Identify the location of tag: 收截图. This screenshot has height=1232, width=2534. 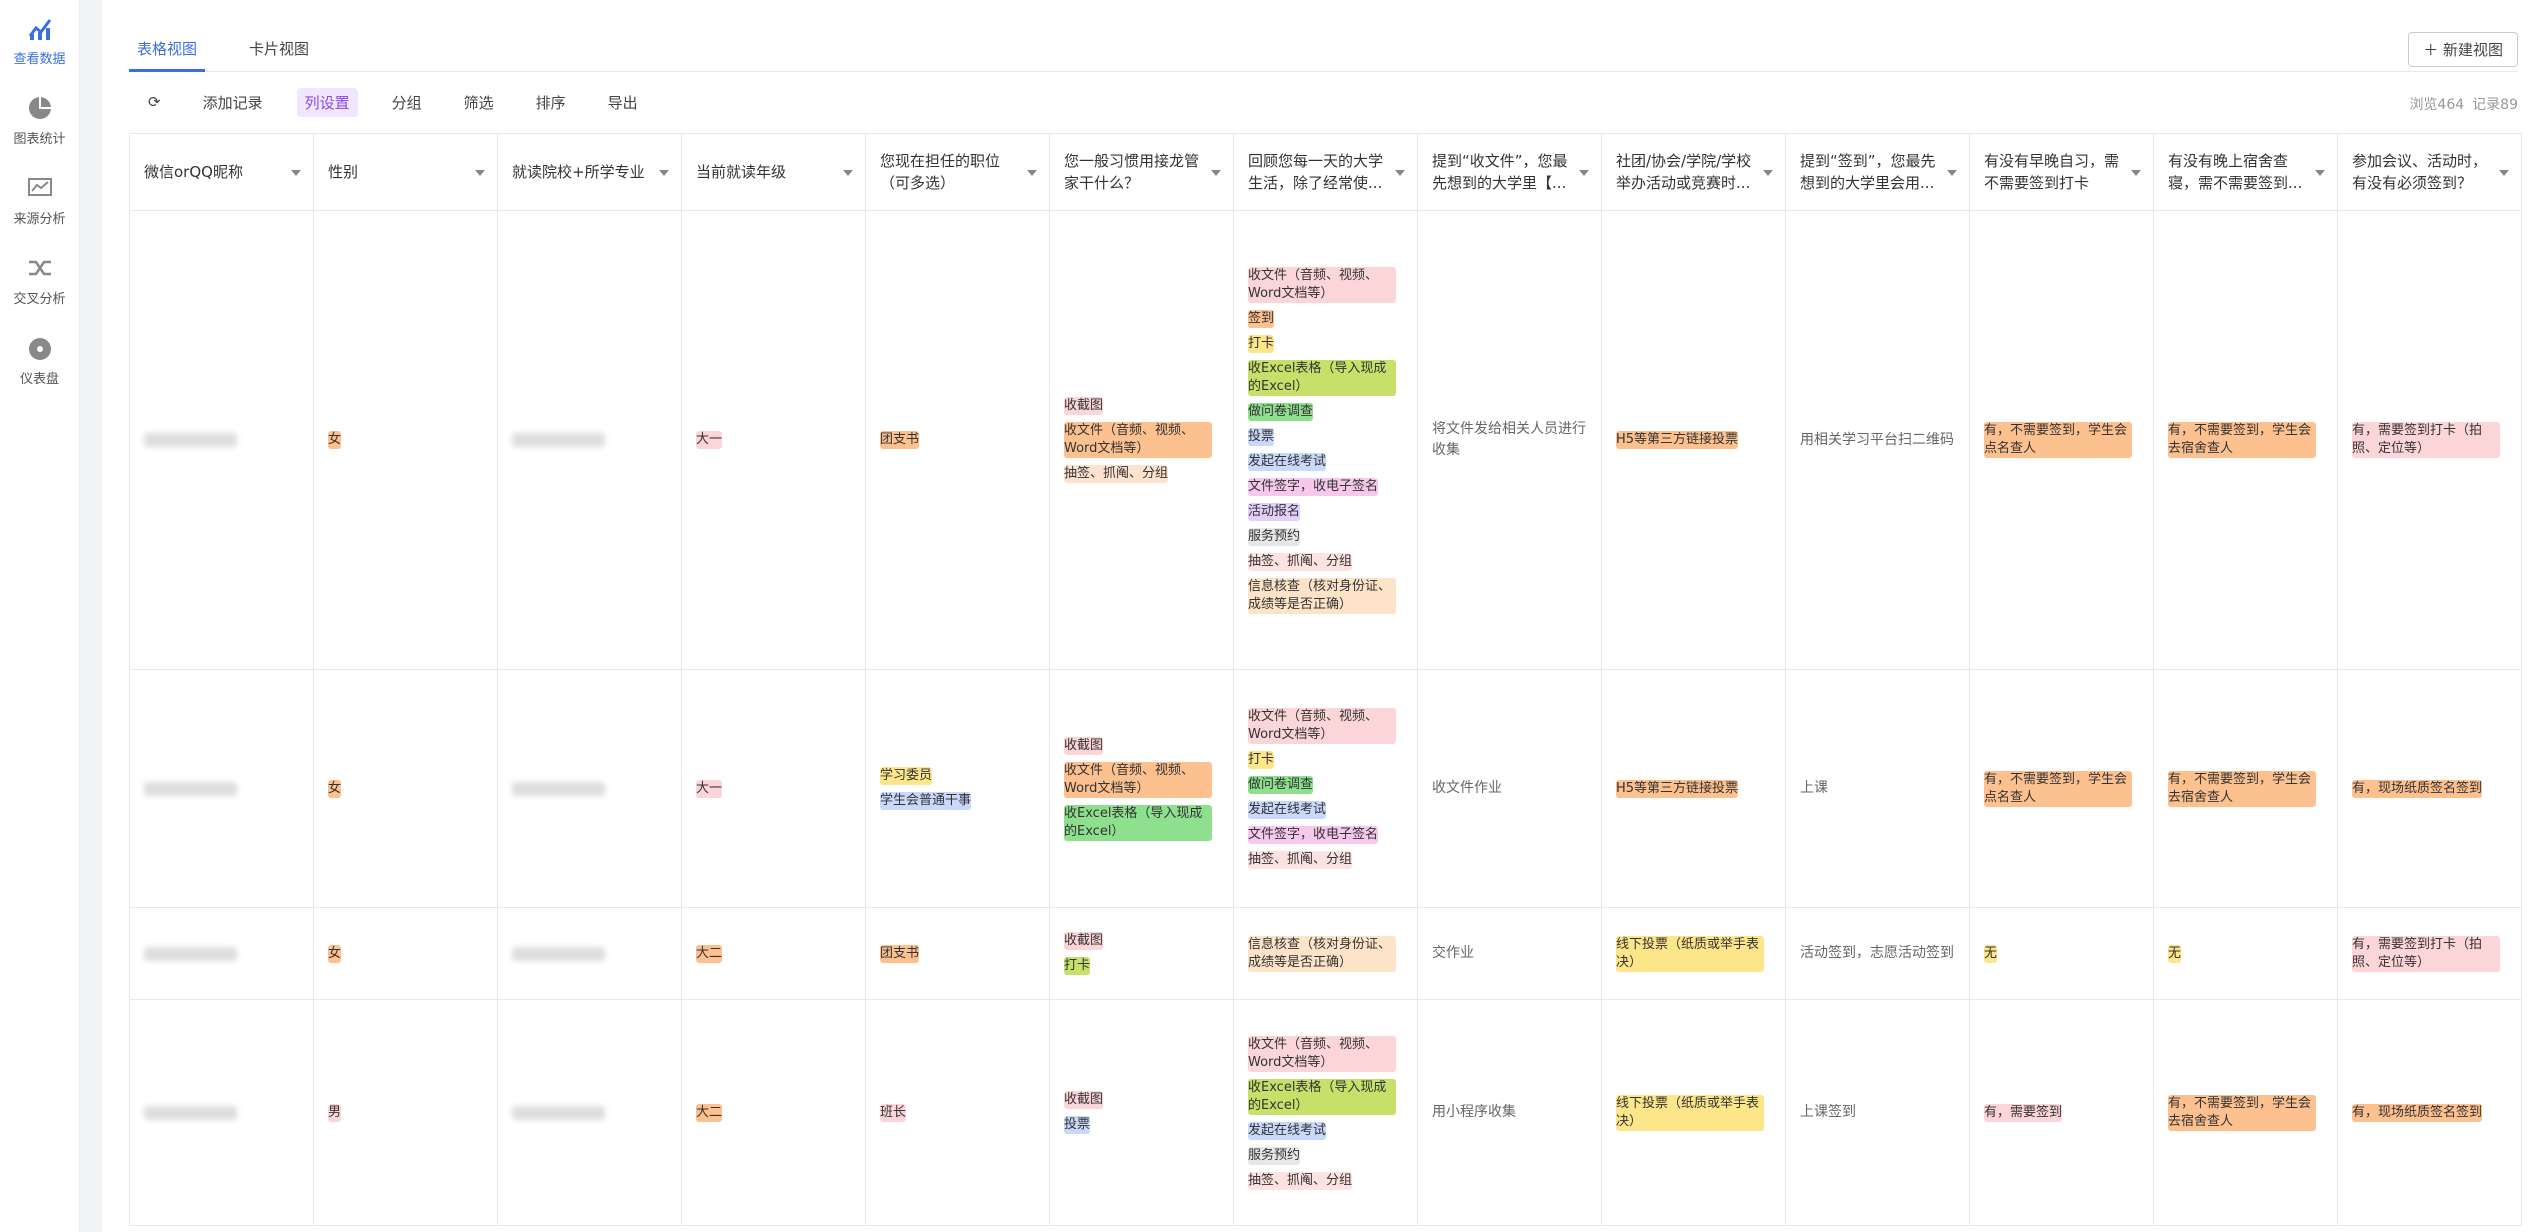
(1084, 745).